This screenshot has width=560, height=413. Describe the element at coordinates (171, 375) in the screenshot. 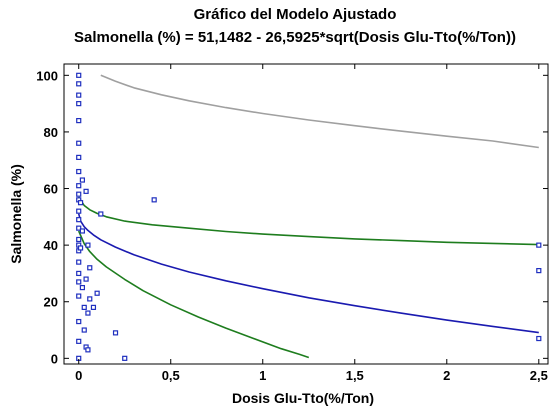

I see `x-tick-label: 0,5` at that location.